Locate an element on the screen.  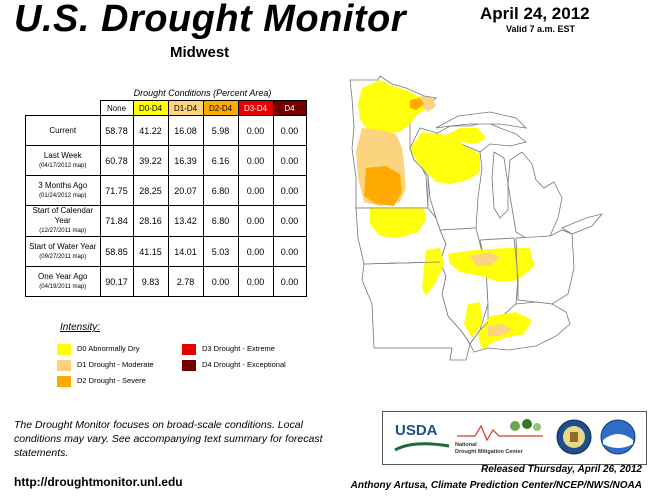
row-label-text: Current is located at coordinates (63, 130).